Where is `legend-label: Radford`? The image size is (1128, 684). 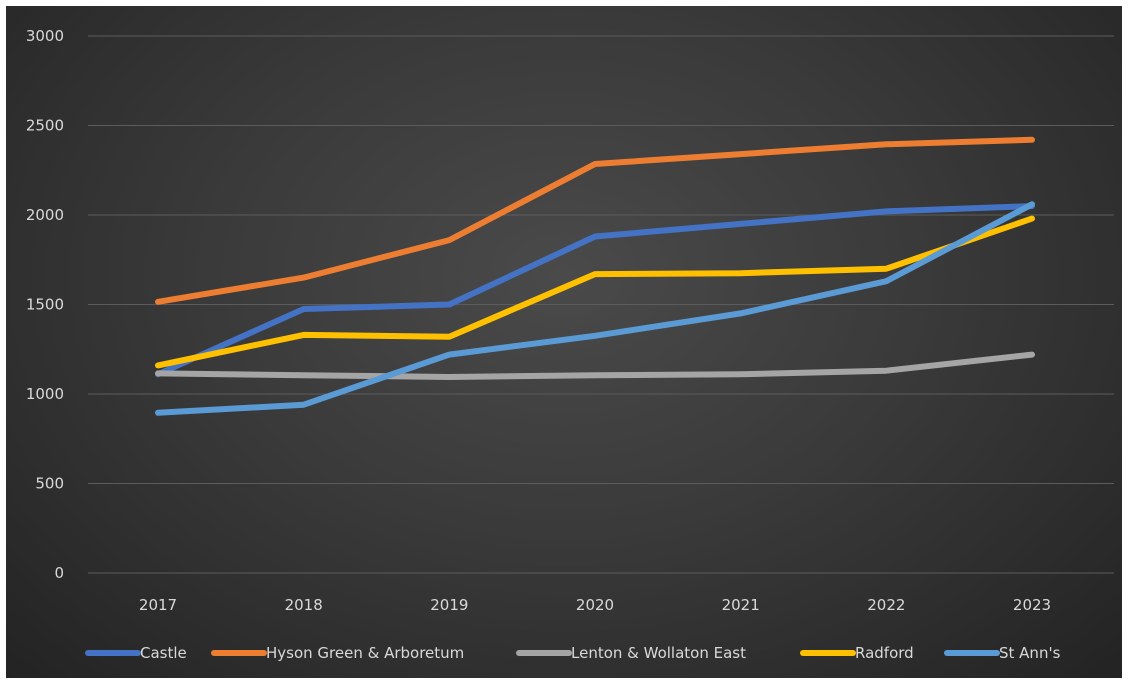
legend-label: Radford is located at coordinates (884, 653).